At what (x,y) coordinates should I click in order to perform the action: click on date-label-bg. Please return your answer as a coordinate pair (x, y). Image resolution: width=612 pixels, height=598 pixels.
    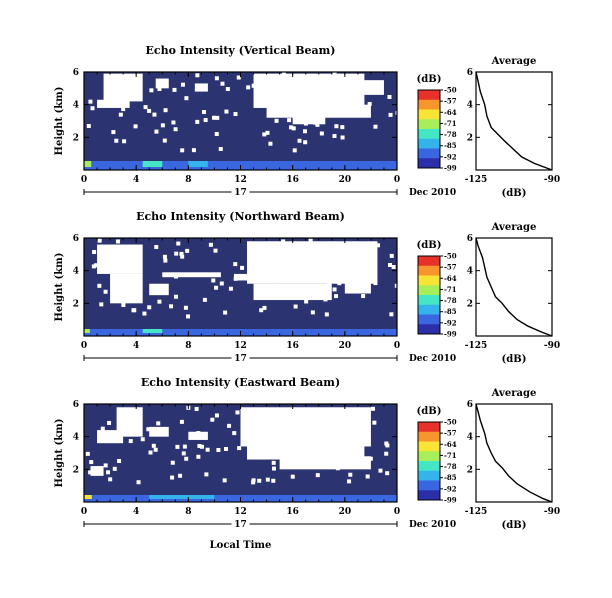
    Looking at the image, I should click on (240, 191).